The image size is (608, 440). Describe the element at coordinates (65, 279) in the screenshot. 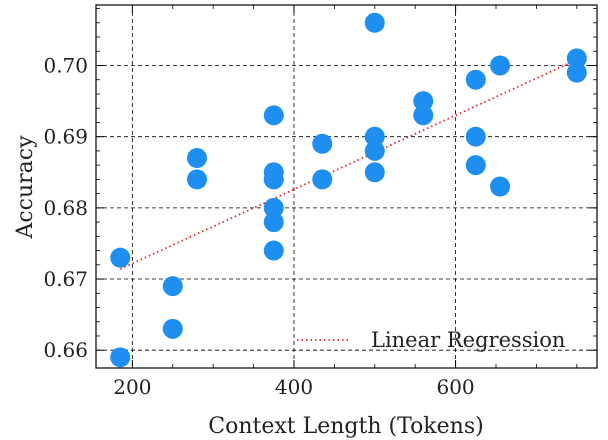

I see `y-tick-label: 0.67` at that location.